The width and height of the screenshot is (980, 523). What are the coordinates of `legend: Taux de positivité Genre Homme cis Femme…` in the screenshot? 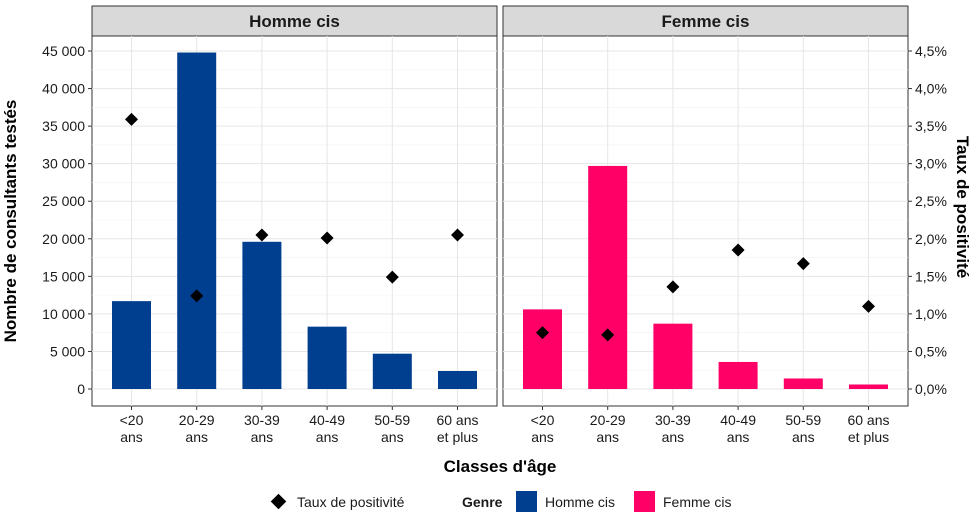 It's located at (500, 501).